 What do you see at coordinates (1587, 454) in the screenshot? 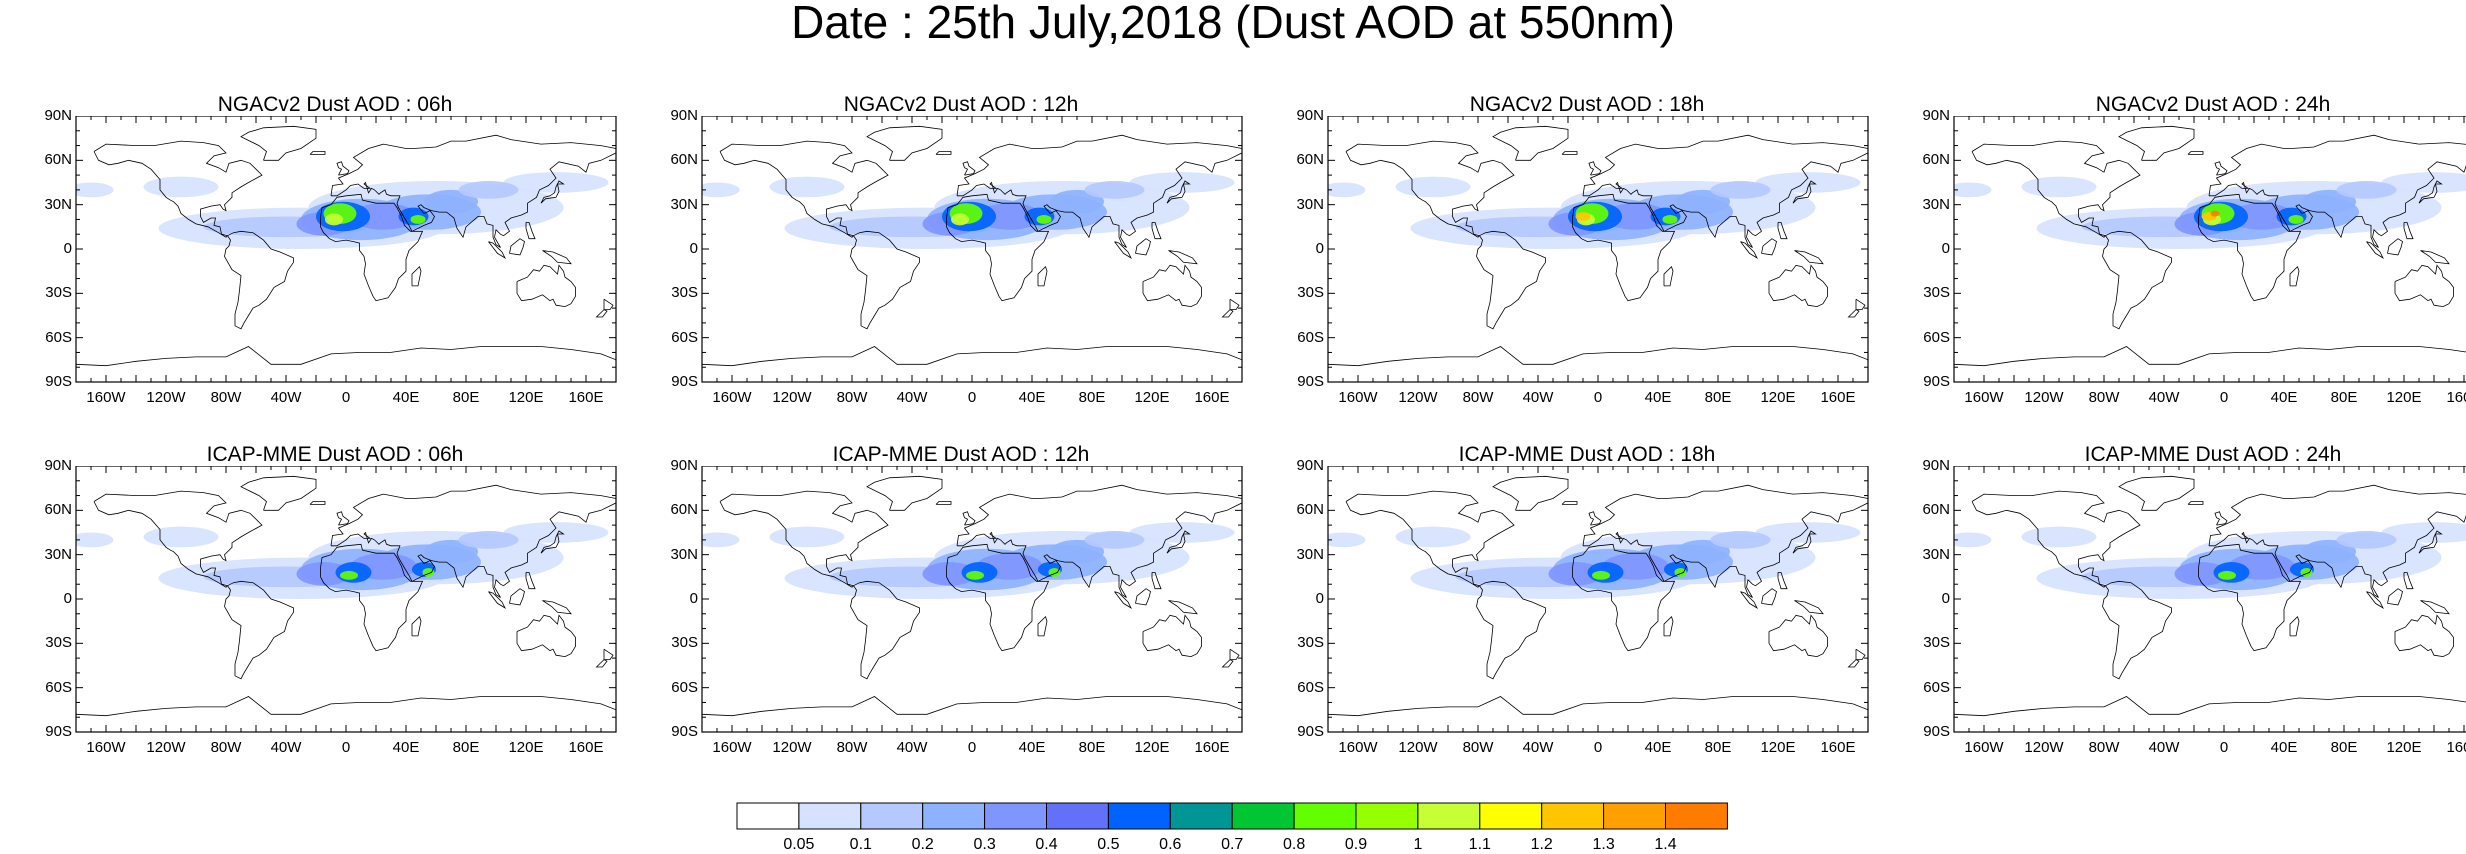
I see `panel-title: ICAP-MME Dust AOD : 18h` at bounding box center [1587, 454].